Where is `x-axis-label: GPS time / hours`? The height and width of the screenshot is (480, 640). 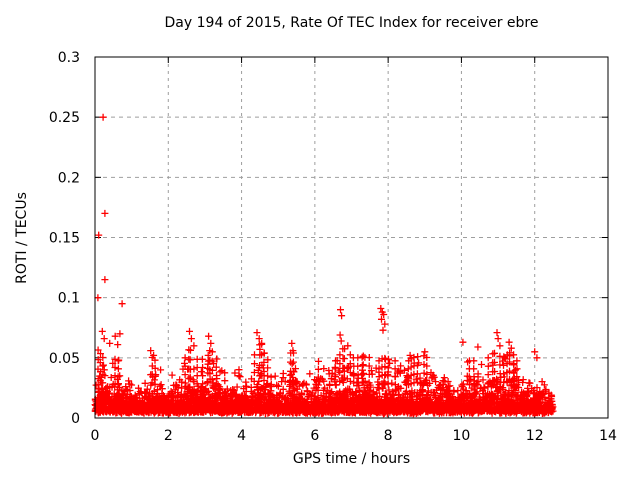 x-axis-label: GPS time / hours is located at coordinates (351, 459).